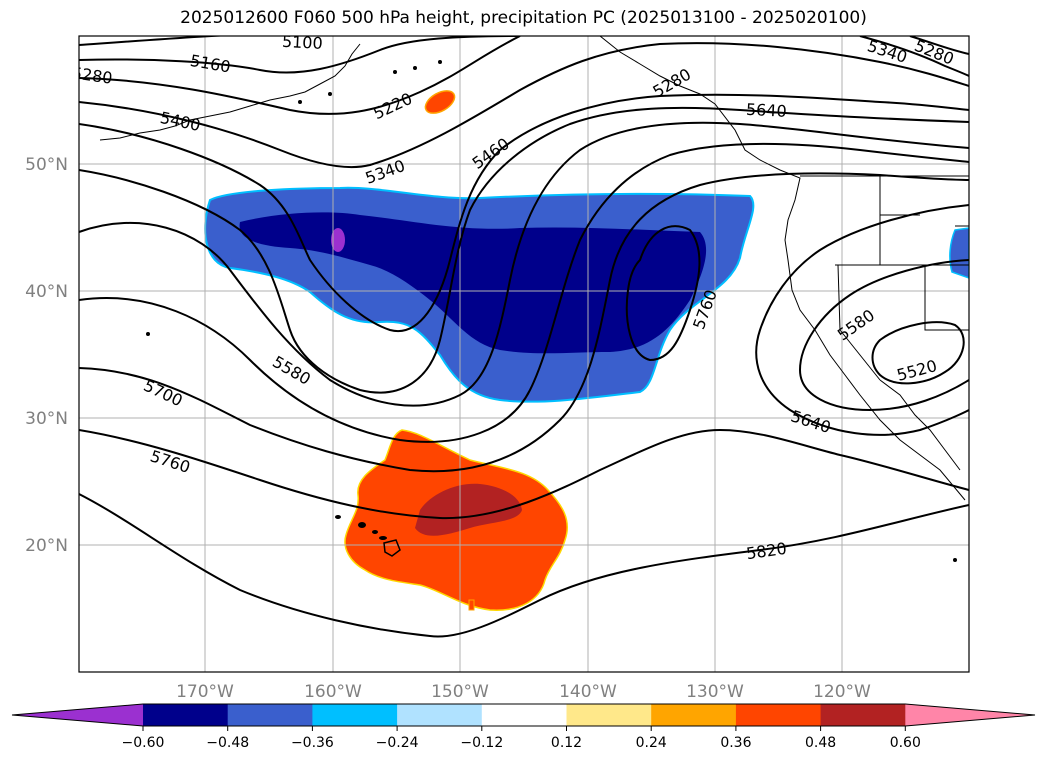 This screenshot has width=1047, height=765. Describe the element at coordinates (468, 509) in the screenshot. I see `strong-positive-anomaly-region` at that location.